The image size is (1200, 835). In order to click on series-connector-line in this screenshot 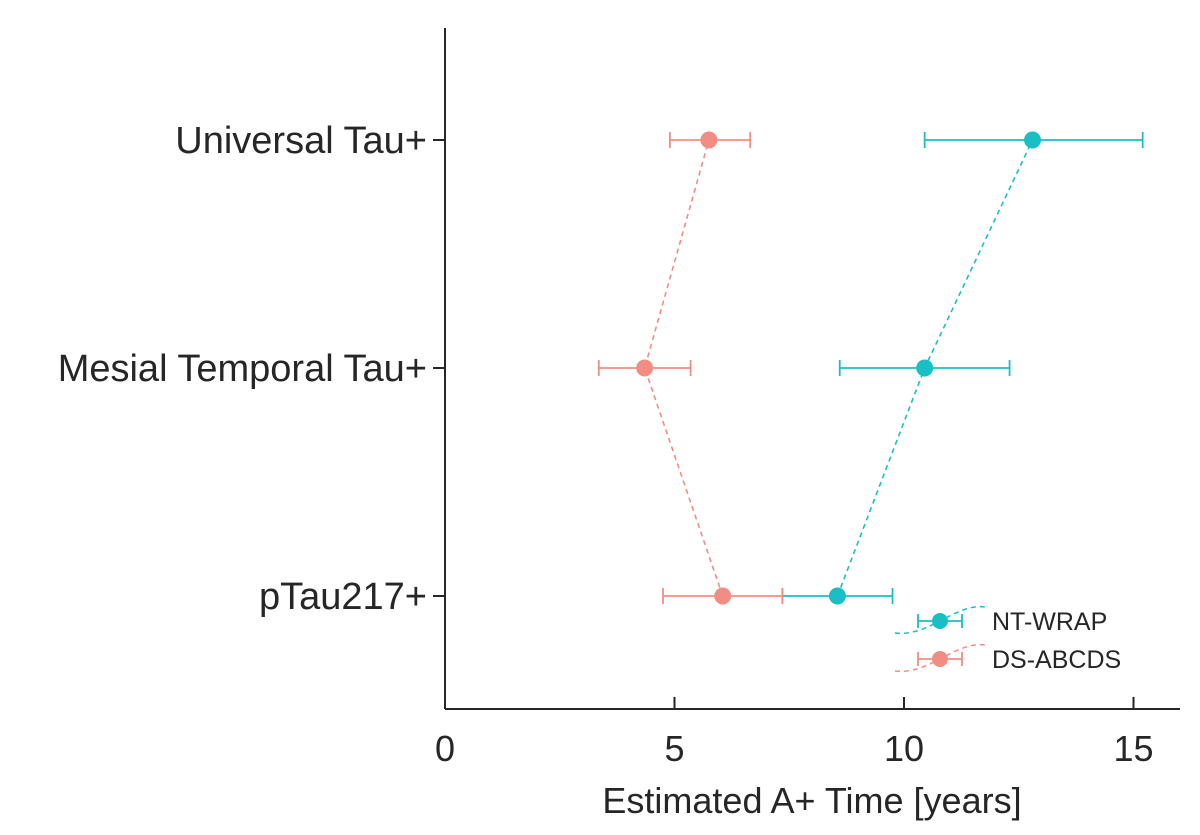, I will do `click(683, 368)`.